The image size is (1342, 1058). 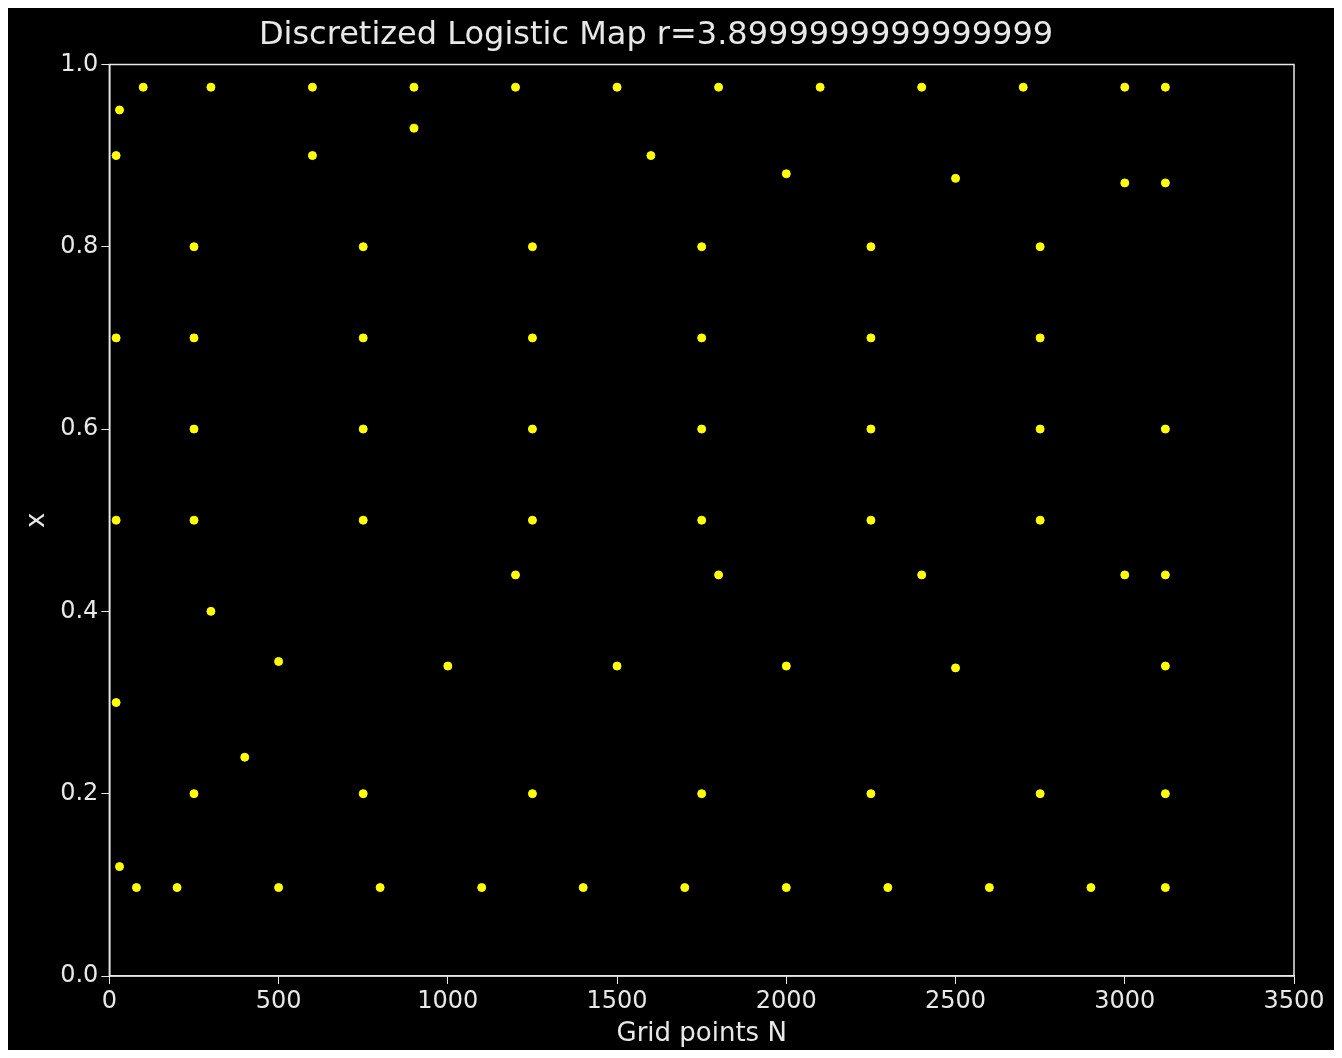 I want to click on x-tick-label: 2500, so click(x=955, y=999).